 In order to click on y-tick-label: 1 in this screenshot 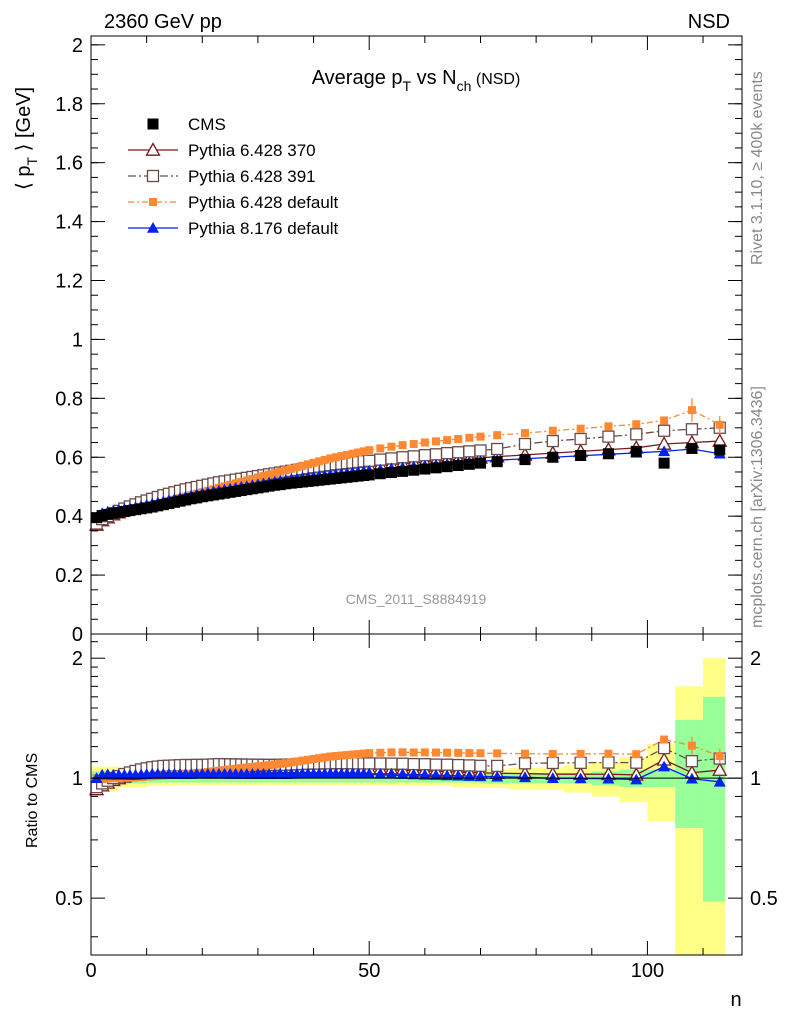, I will do `click(77, 340)`.